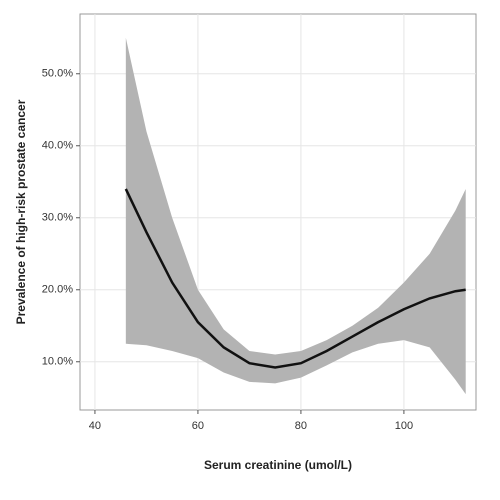 The width and height of the screenshot is (500, 500). I want to click on x-tick-label: 100, so click(404, 426).